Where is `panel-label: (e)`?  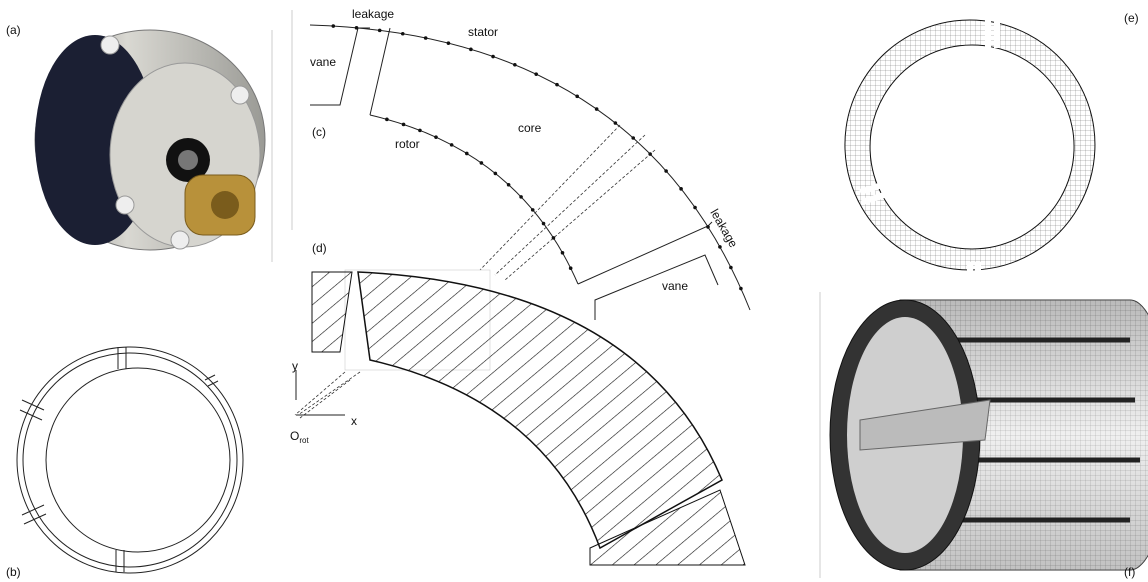 panel-label: (e) is located at coordinates (1131, 18).